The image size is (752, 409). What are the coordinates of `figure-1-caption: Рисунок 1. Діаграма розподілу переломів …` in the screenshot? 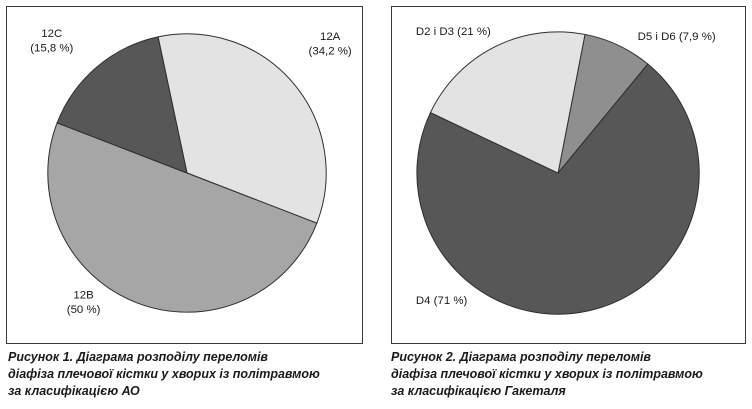 It's located at (164, 374).